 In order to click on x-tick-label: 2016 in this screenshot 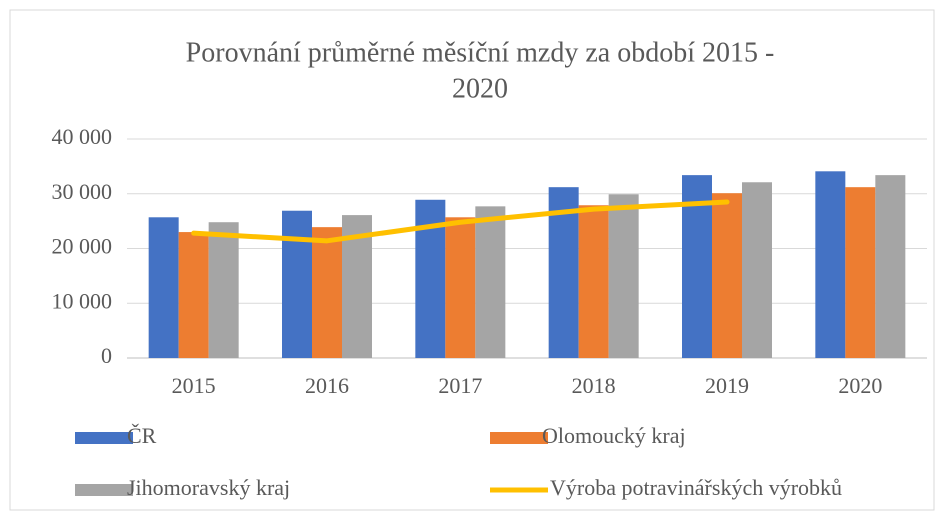, I will do `click(327, 385)`.